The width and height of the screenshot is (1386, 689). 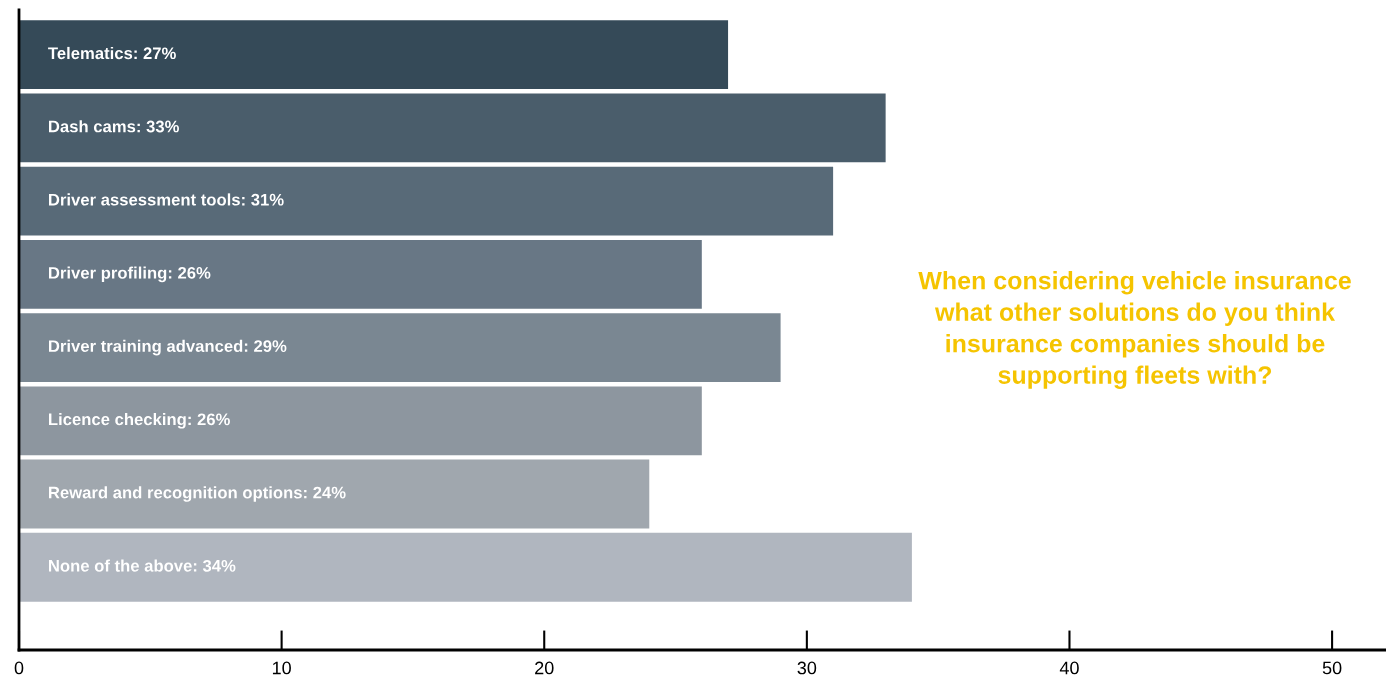 I want to click on data-label: None of the above: 34%, so click(x=142, y=565).